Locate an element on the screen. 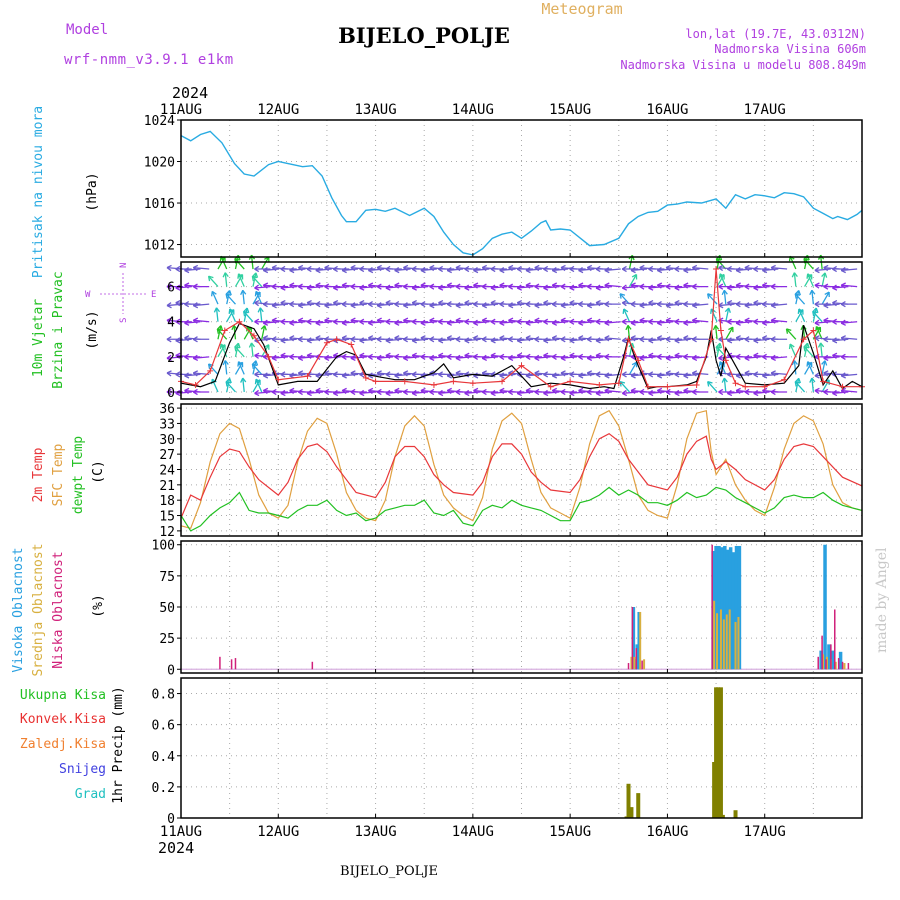  y-tick-label: 2 is located at coordinates (171, 358).